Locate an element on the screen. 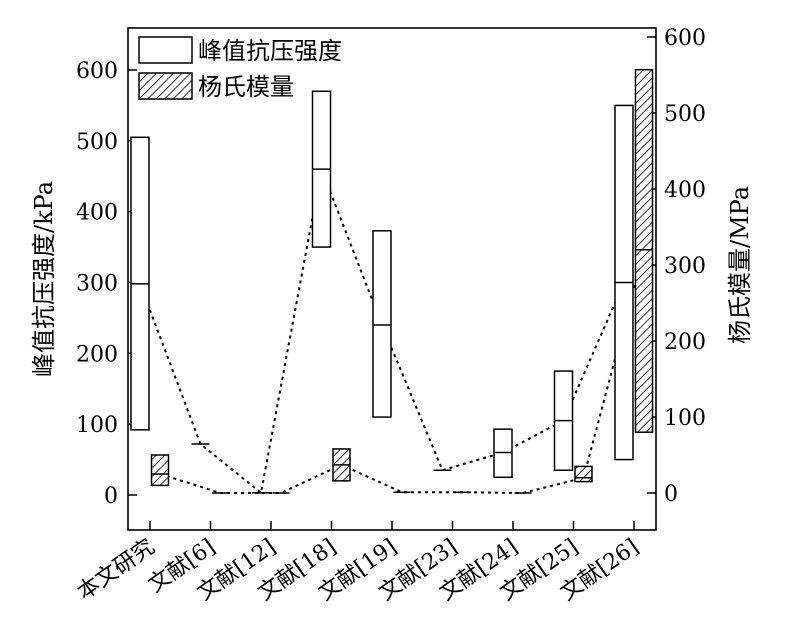  right-tick-label: 600 is located at coordinates (685, 38).